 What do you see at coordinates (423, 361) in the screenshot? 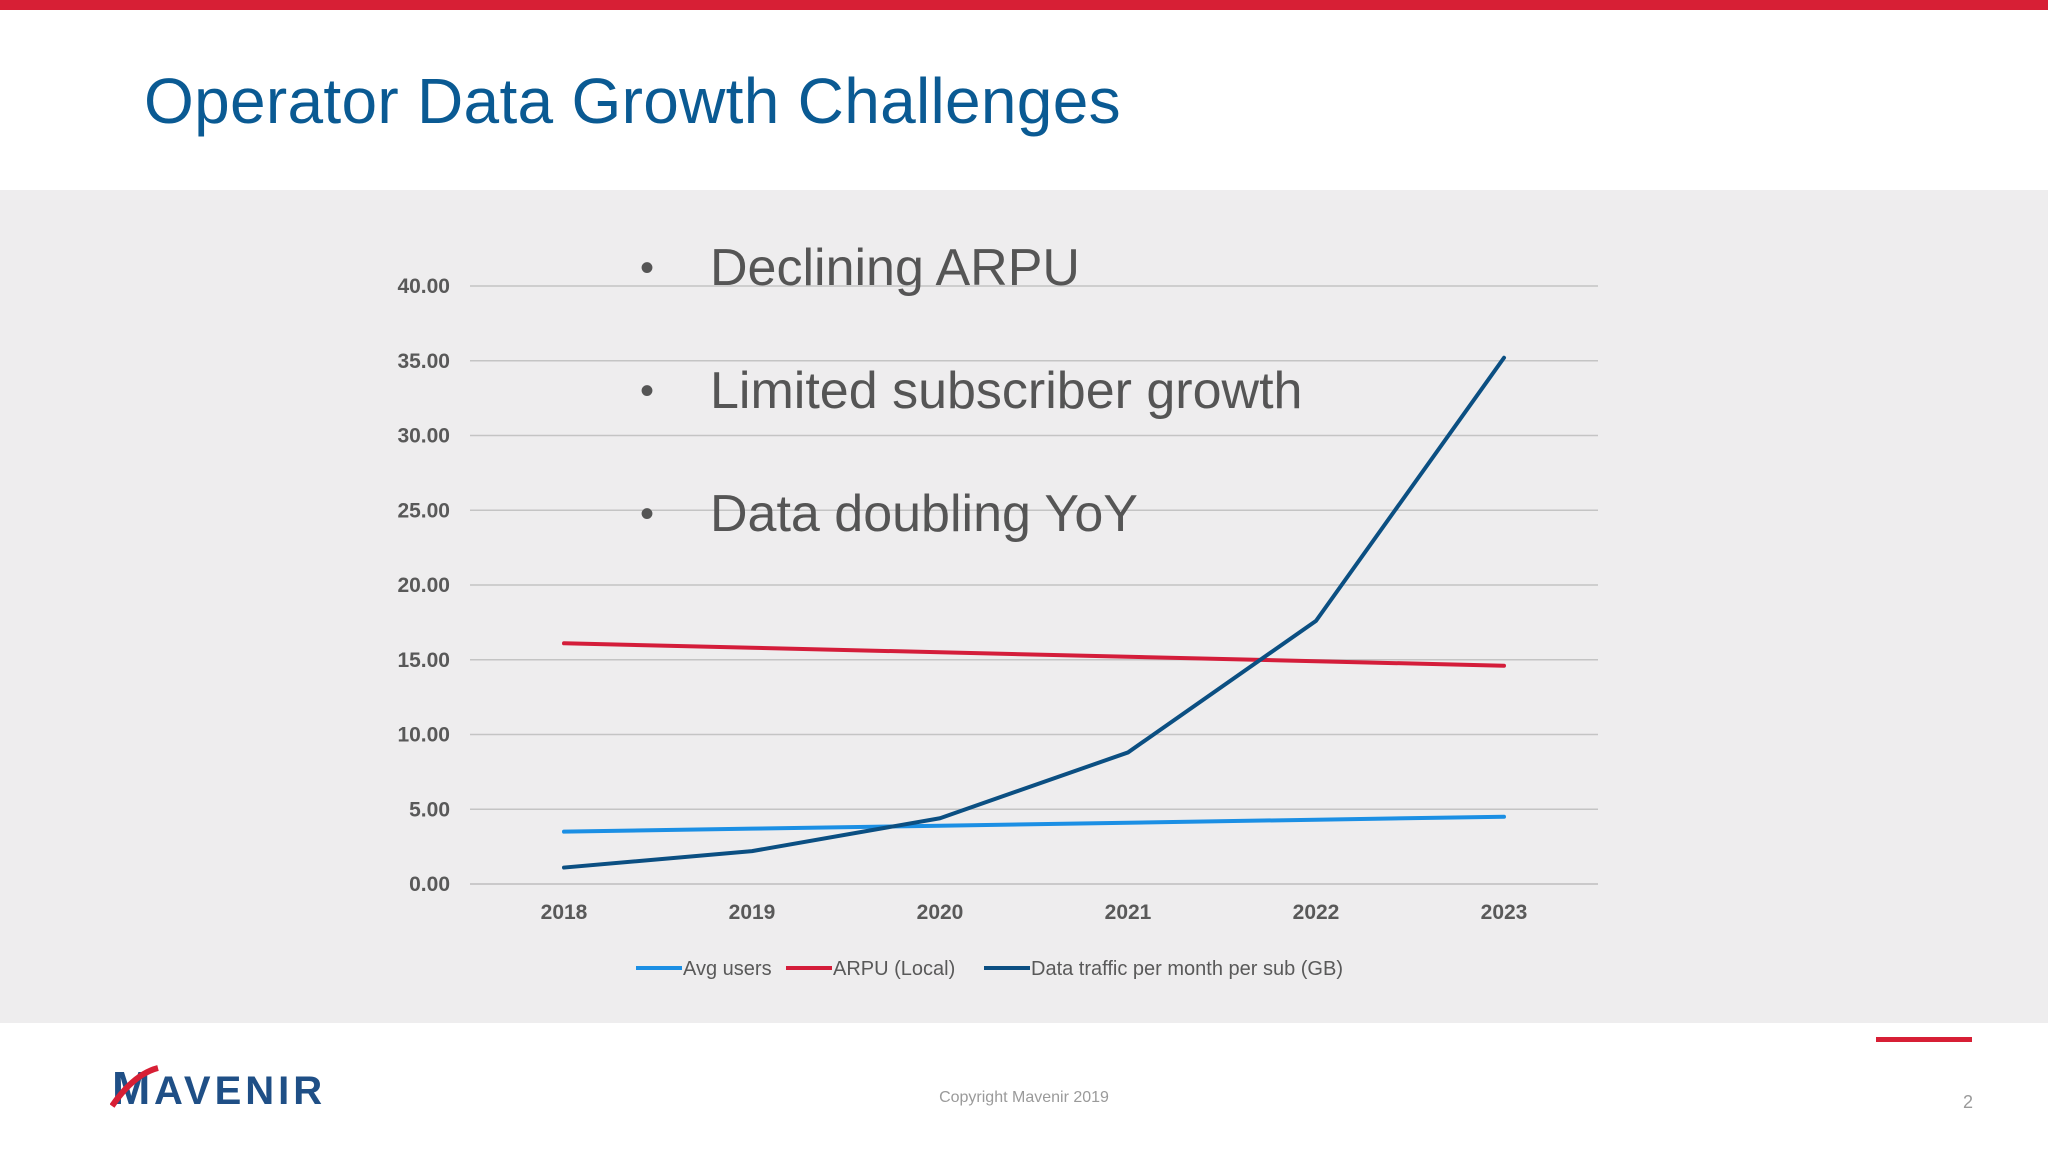
I see `y-tick-label: 35.00` at bounding box center [423, 361].